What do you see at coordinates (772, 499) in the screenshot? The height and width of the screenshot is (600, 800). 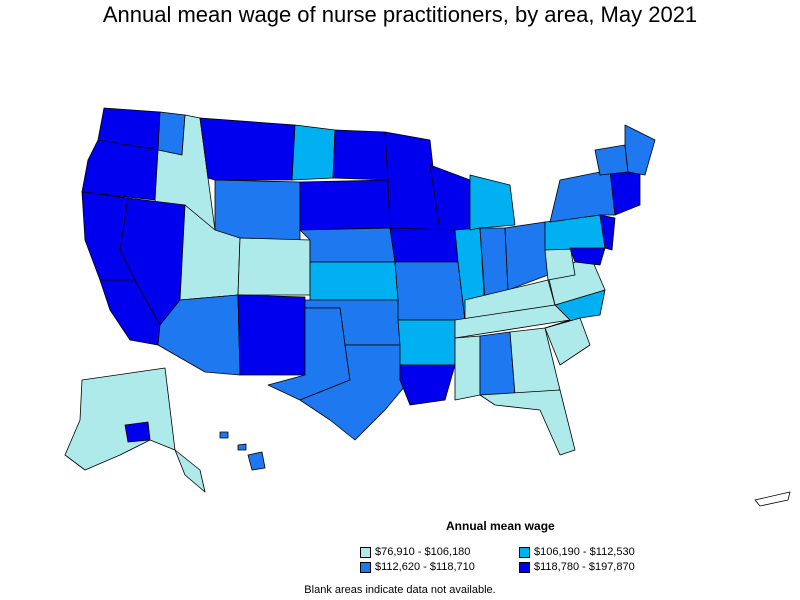 I see `region-puerto-rico` at bounding box center [772, 499].